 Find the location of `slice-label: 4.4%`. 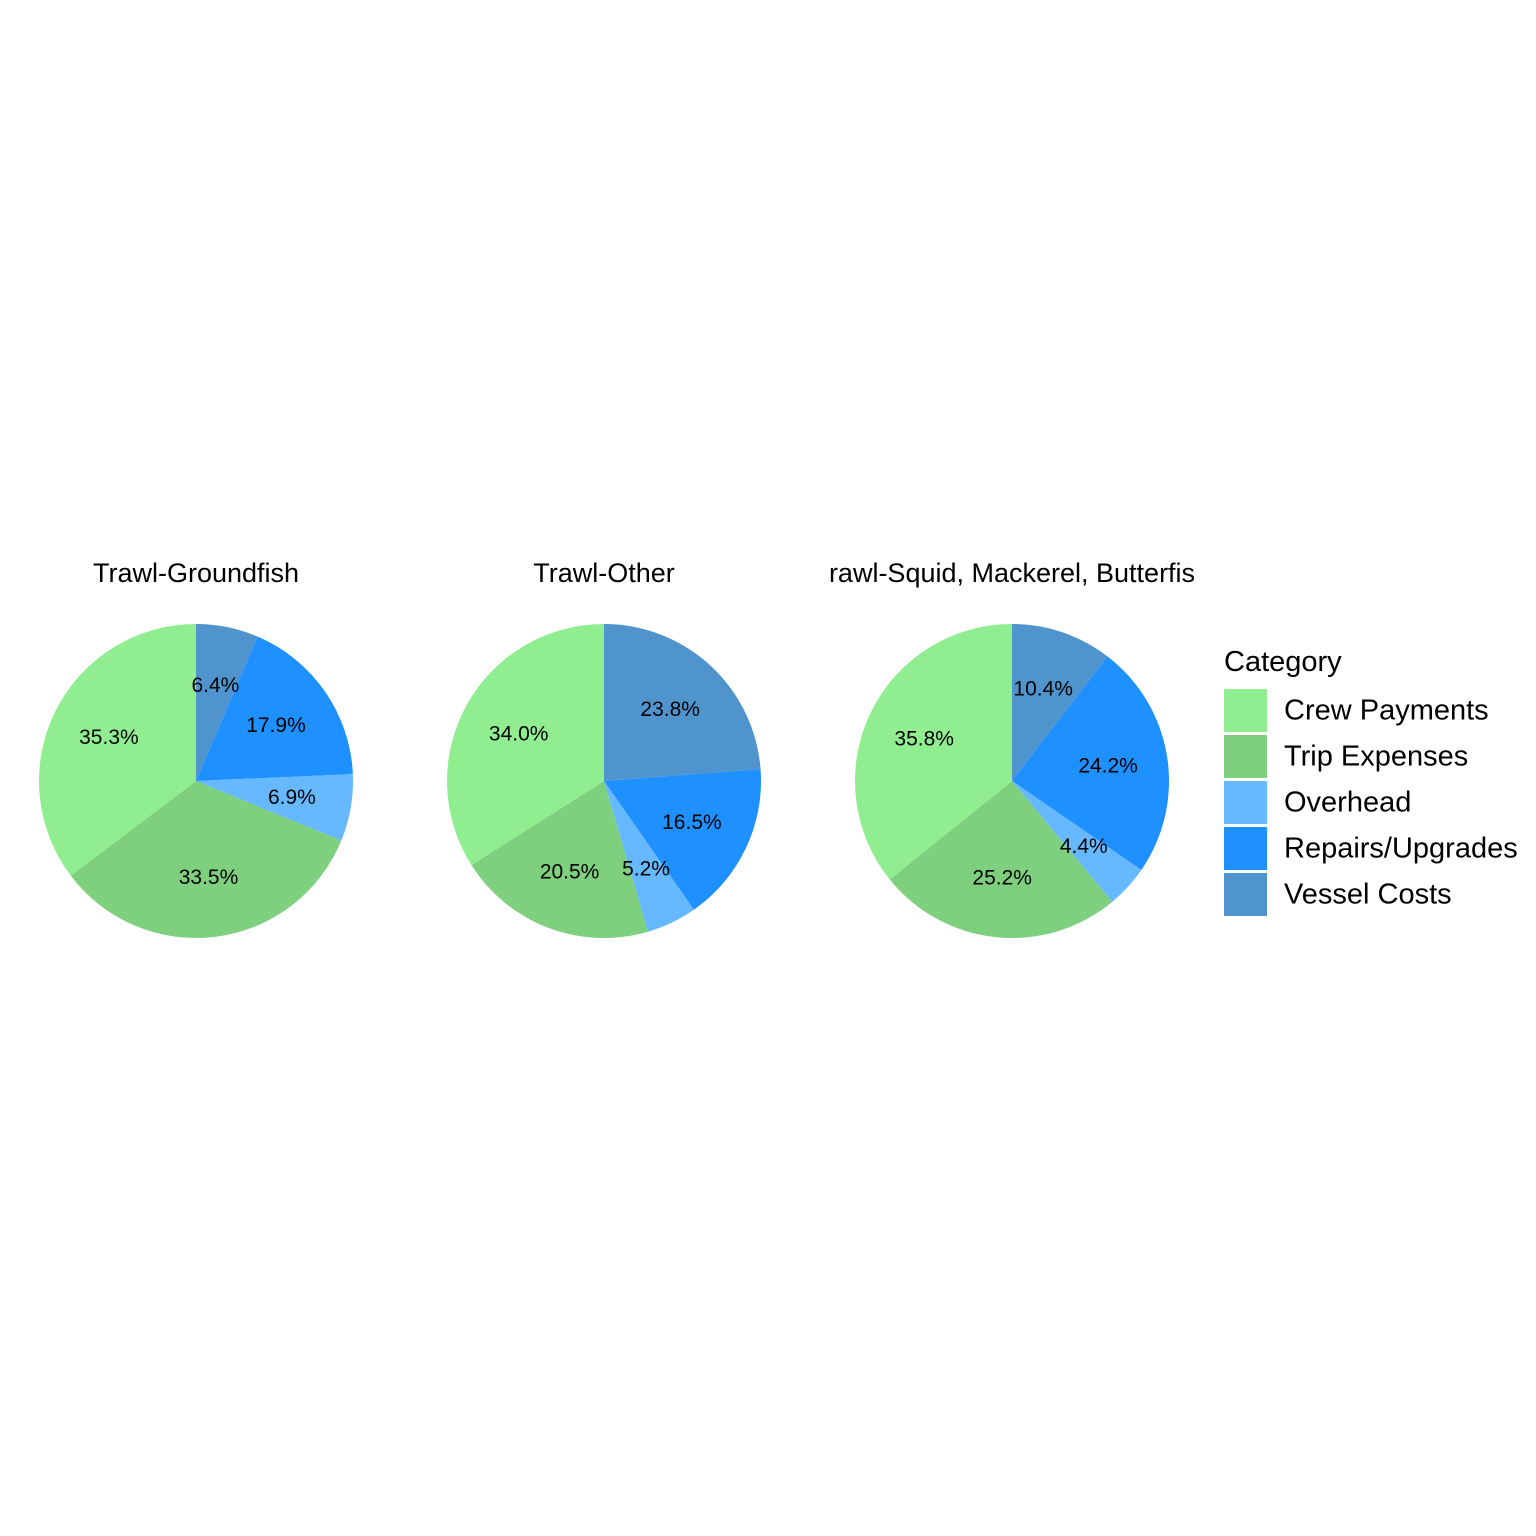

slice-label: 4.4% is located at coordinates (1084, 846).